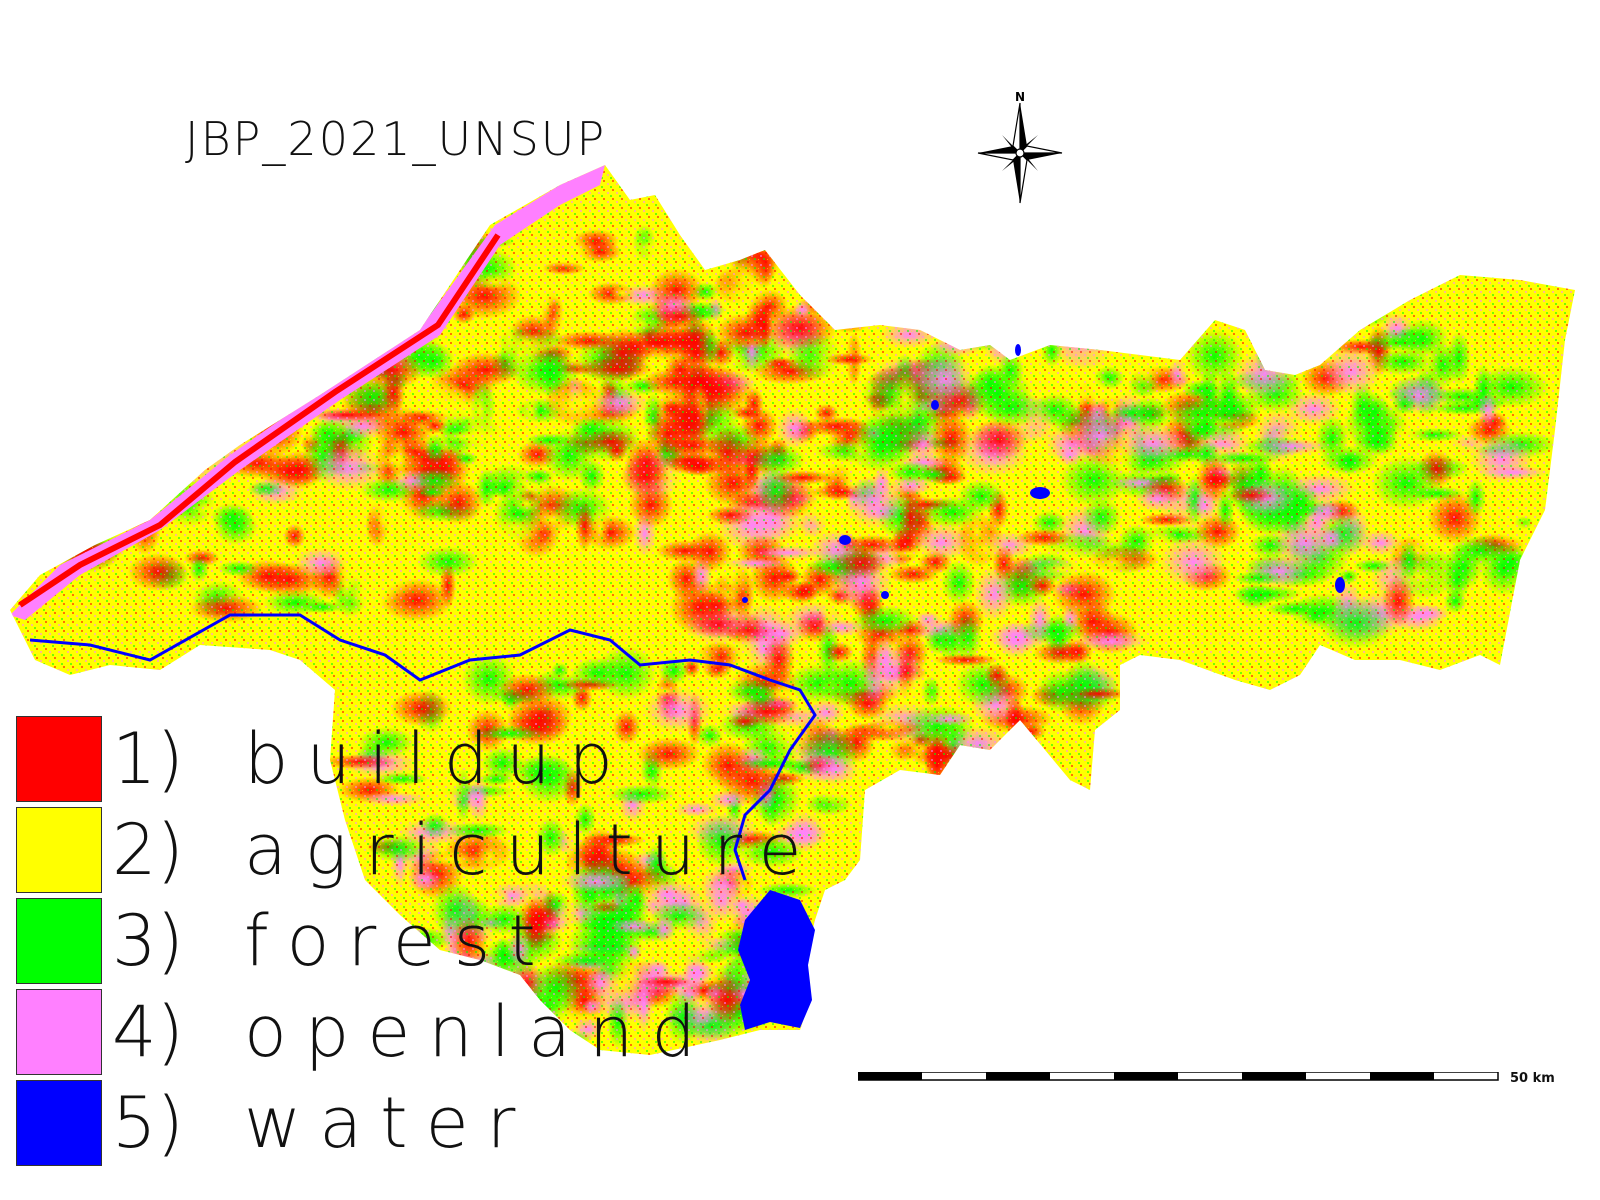  I want to click on legend-item-forest: 3) forest, so click(376, 941).